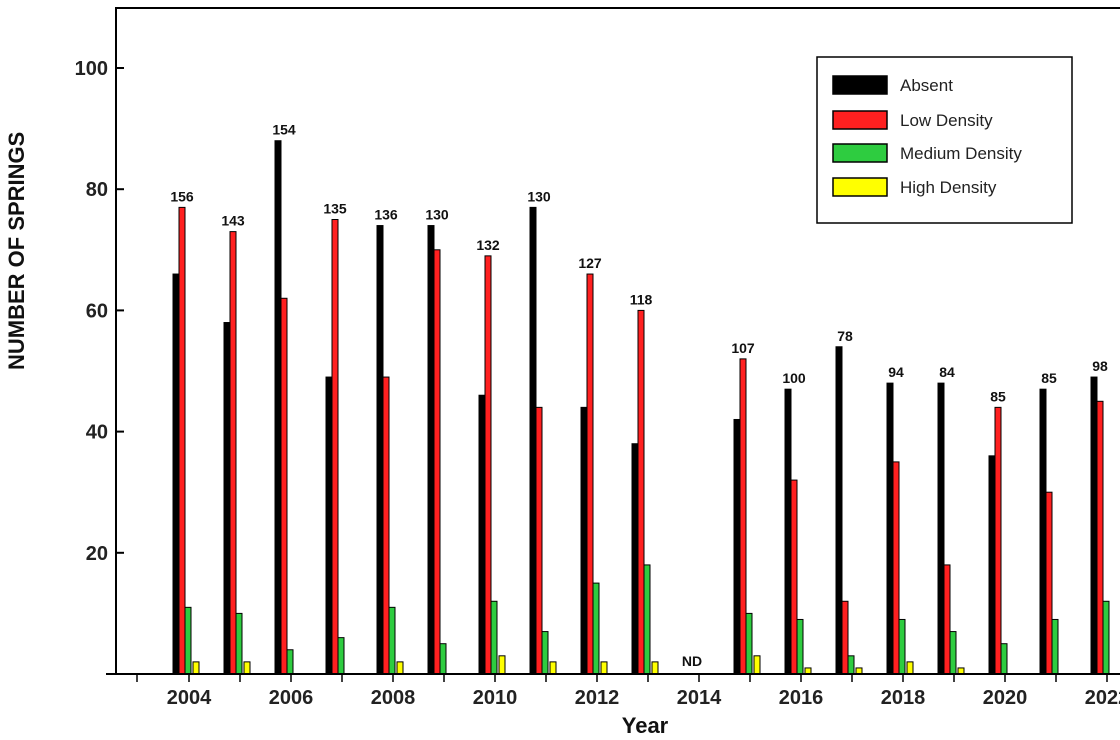 The height and width of the screenshot is (740, 1120). I want to click on total-label: 127, so click(590, 263).